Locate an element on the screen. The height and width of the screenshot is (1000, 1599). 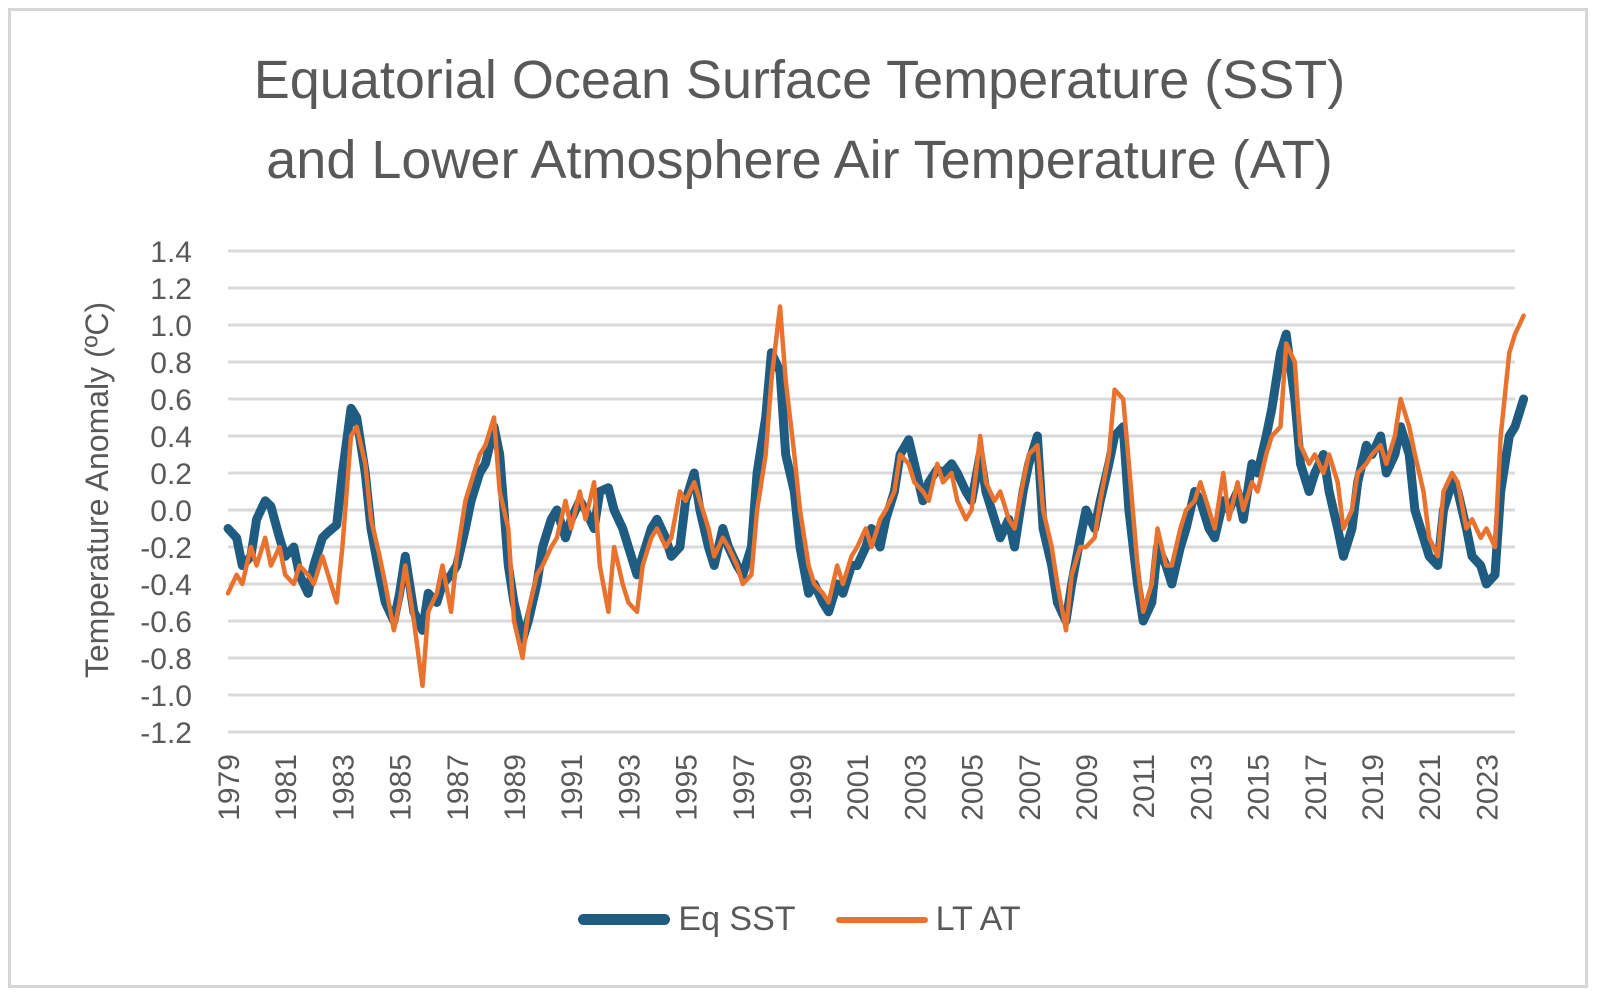
y-tick-label: 1.0 is located at coordinates (171, 326).